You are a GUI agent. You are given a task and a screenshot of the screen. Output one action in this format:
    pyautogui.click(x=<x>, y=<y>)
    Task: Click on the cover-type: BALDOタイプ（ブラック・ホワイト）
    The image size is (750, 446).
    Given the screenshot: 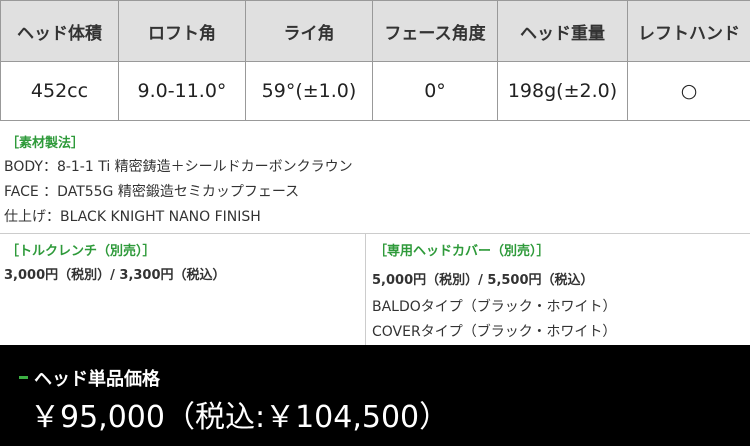 What is the action you would take?
    pyautogui.click(x=494, y=307)
    